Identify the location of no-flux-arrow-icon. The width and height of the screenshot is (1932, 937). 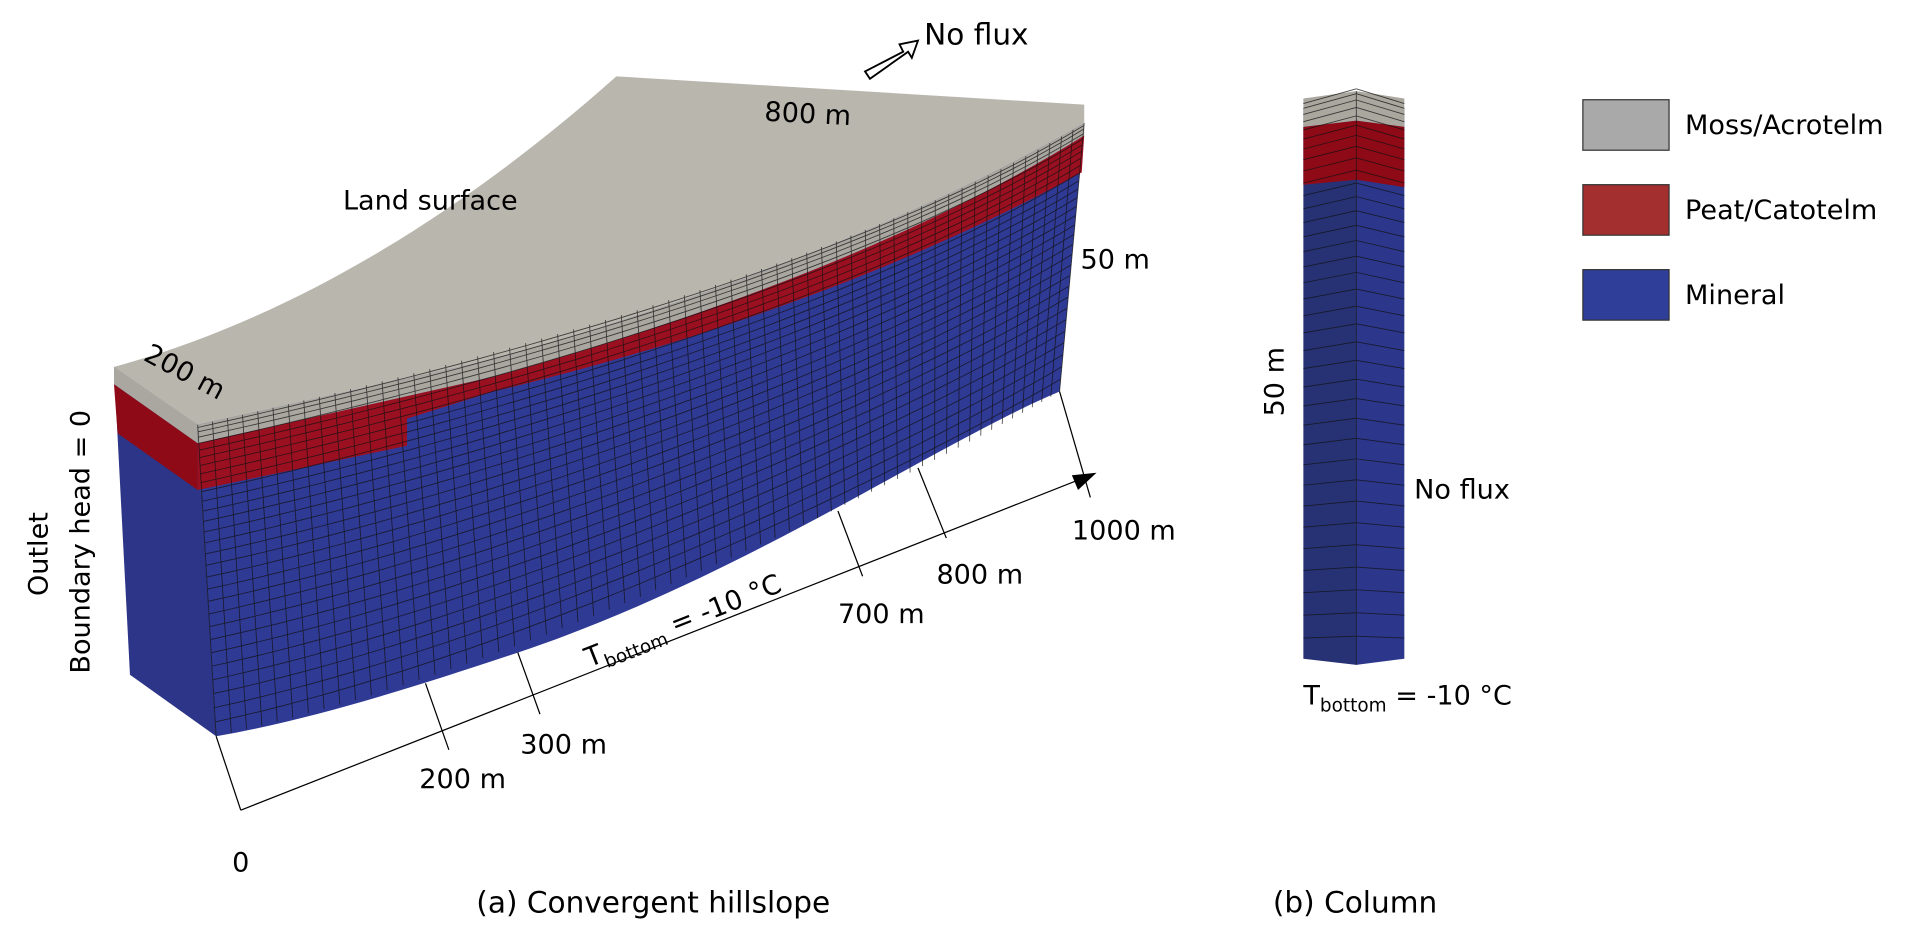
(891, 60).